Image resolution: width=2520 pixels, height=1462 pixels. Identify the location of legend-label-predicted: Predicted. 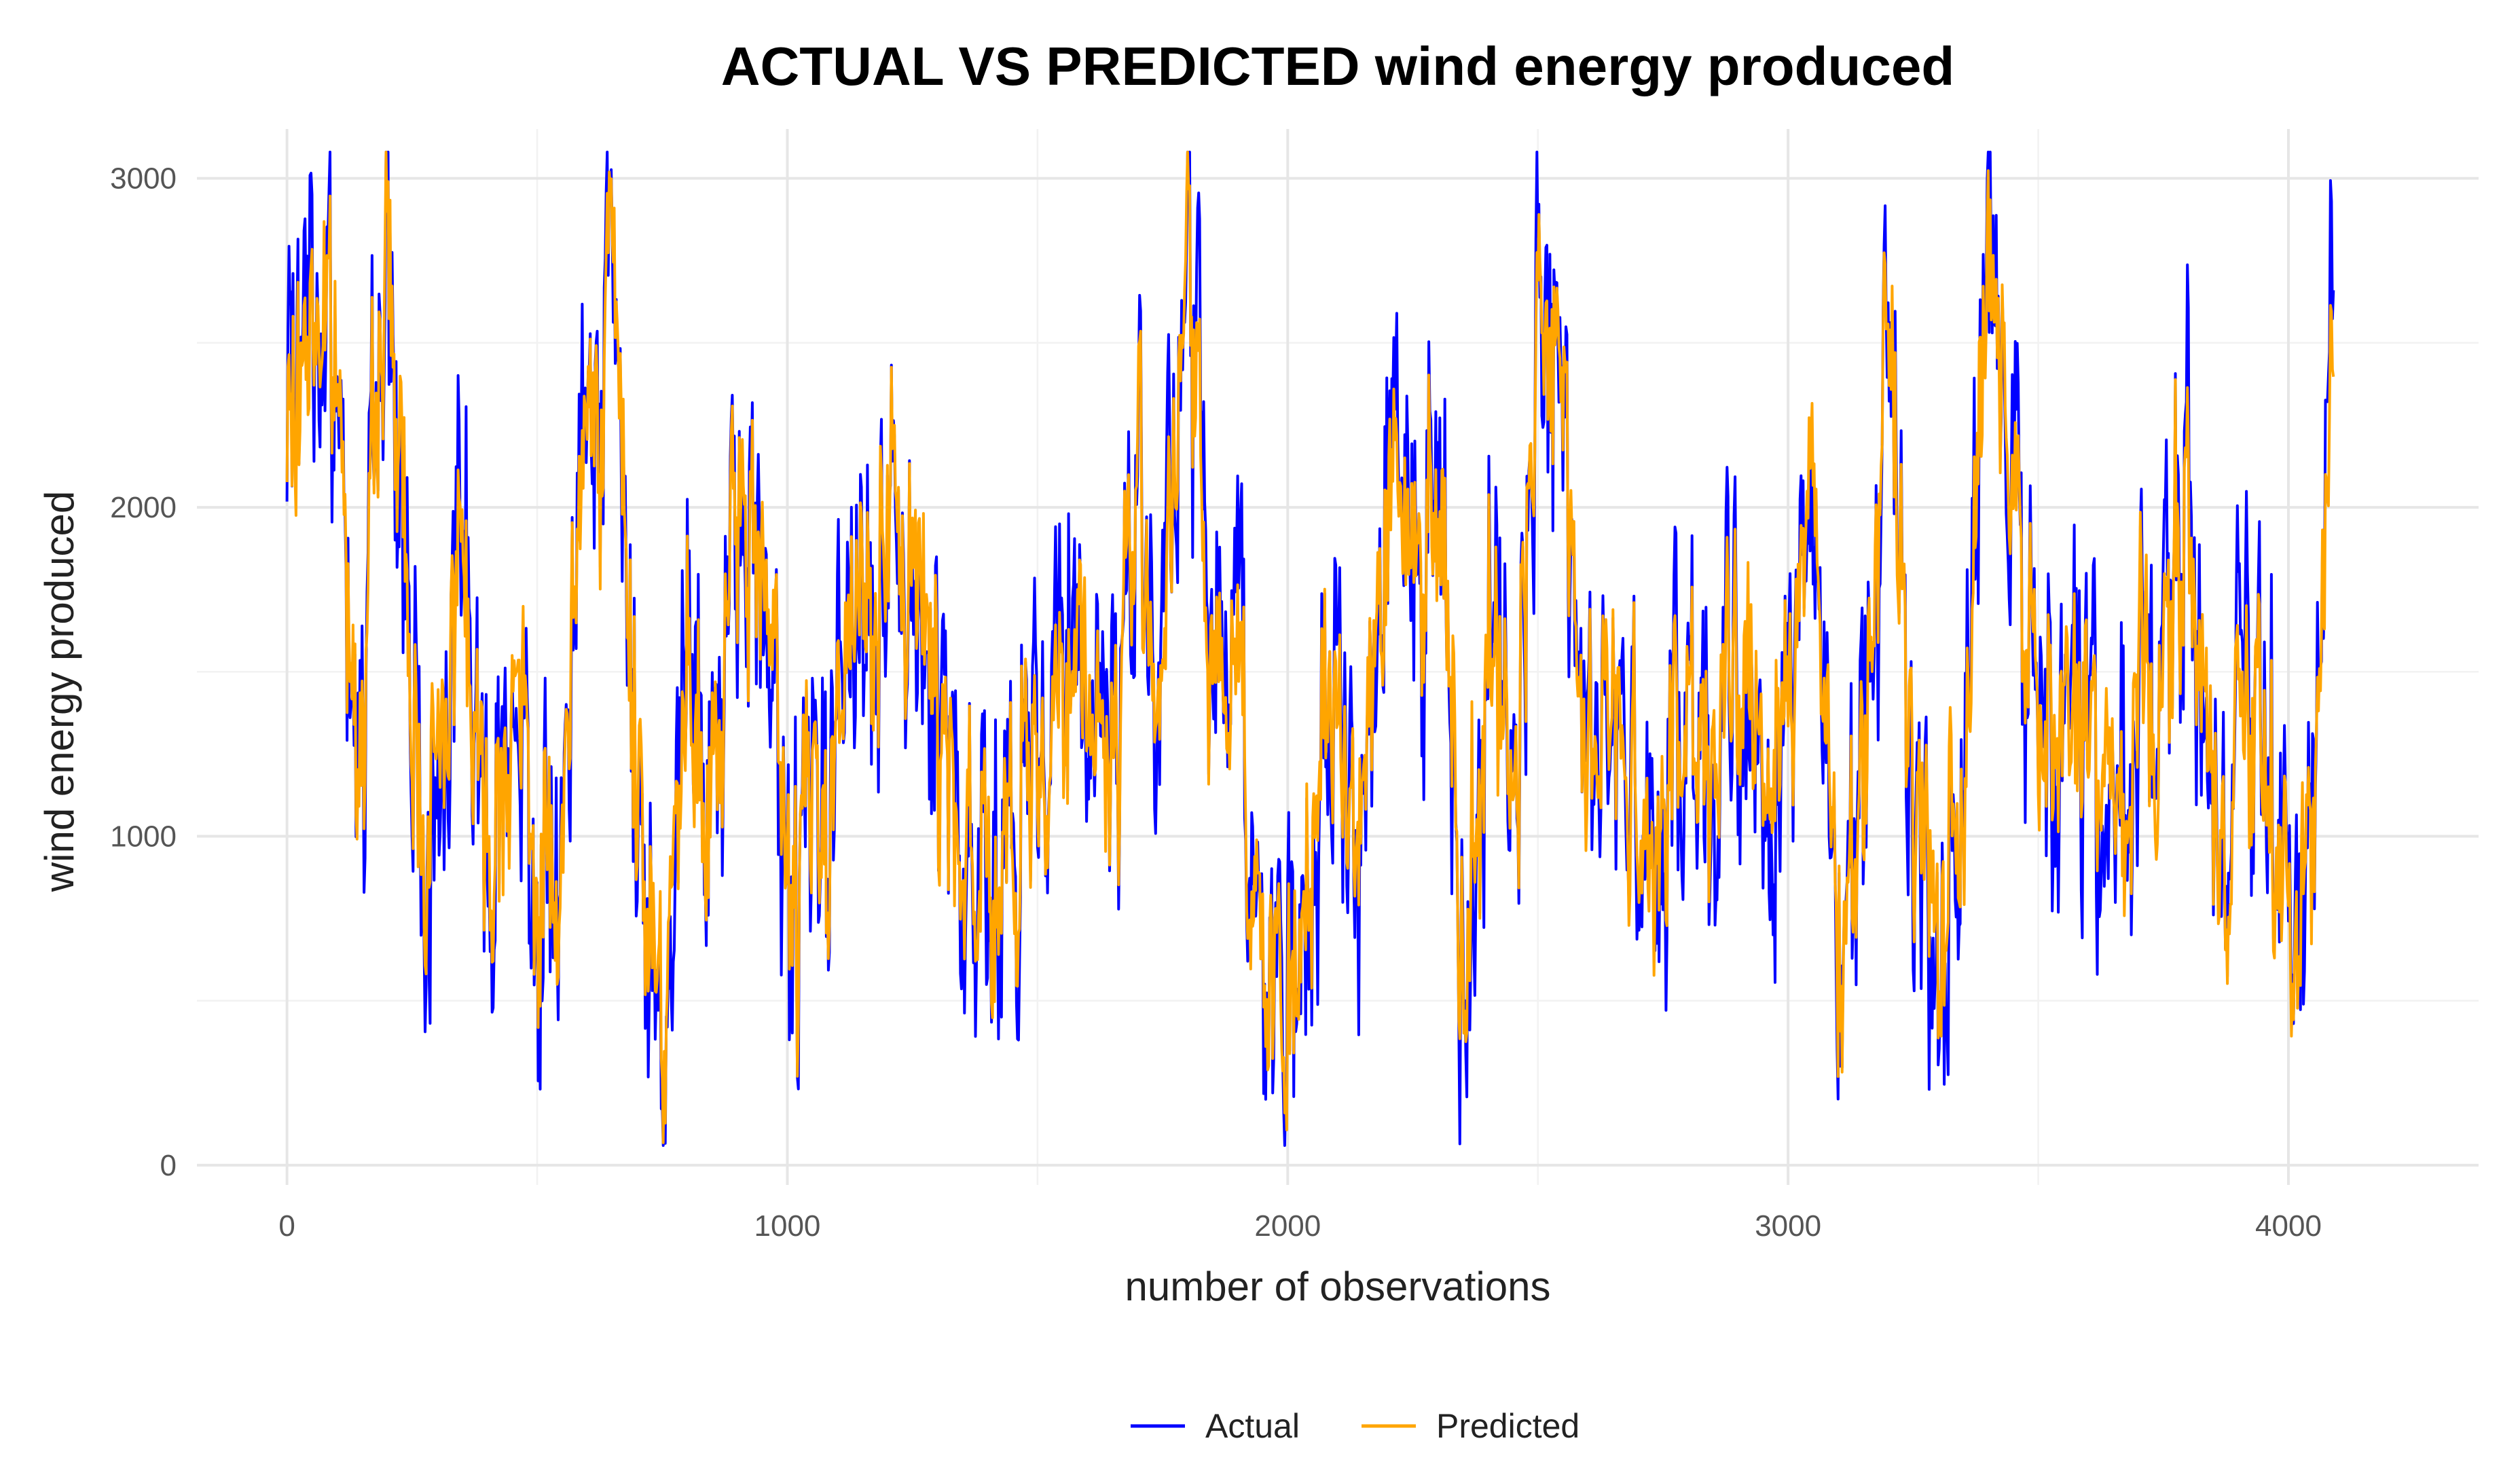
(1507, 1426).